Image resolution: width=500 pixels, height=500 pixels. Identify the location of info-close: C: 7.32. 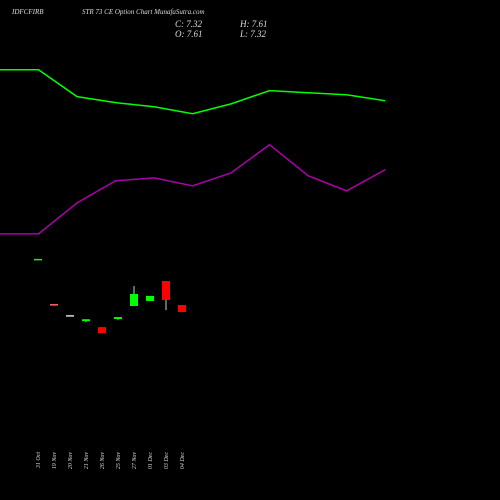
(189, 24).